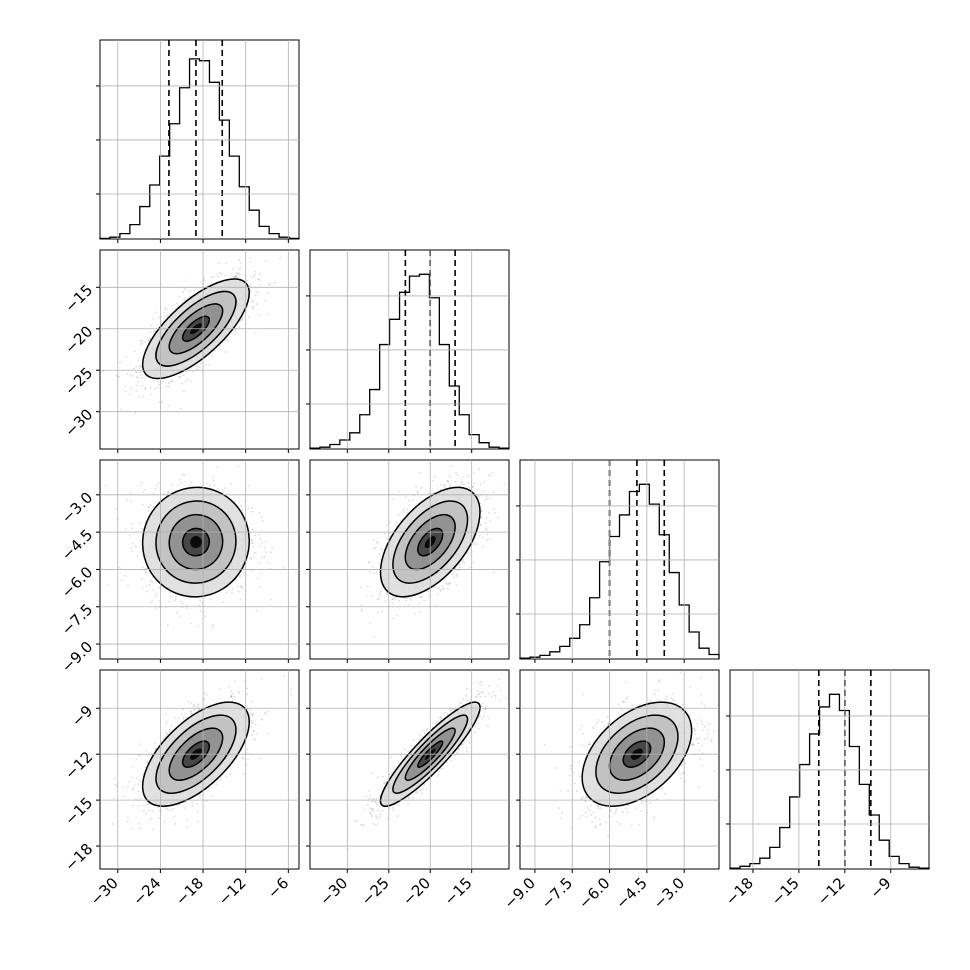 This screenshot has height=970, width=970. Describe the element at coordinates (78, 339) in the screenshot. I see `y-tick-label: −20` at that location.